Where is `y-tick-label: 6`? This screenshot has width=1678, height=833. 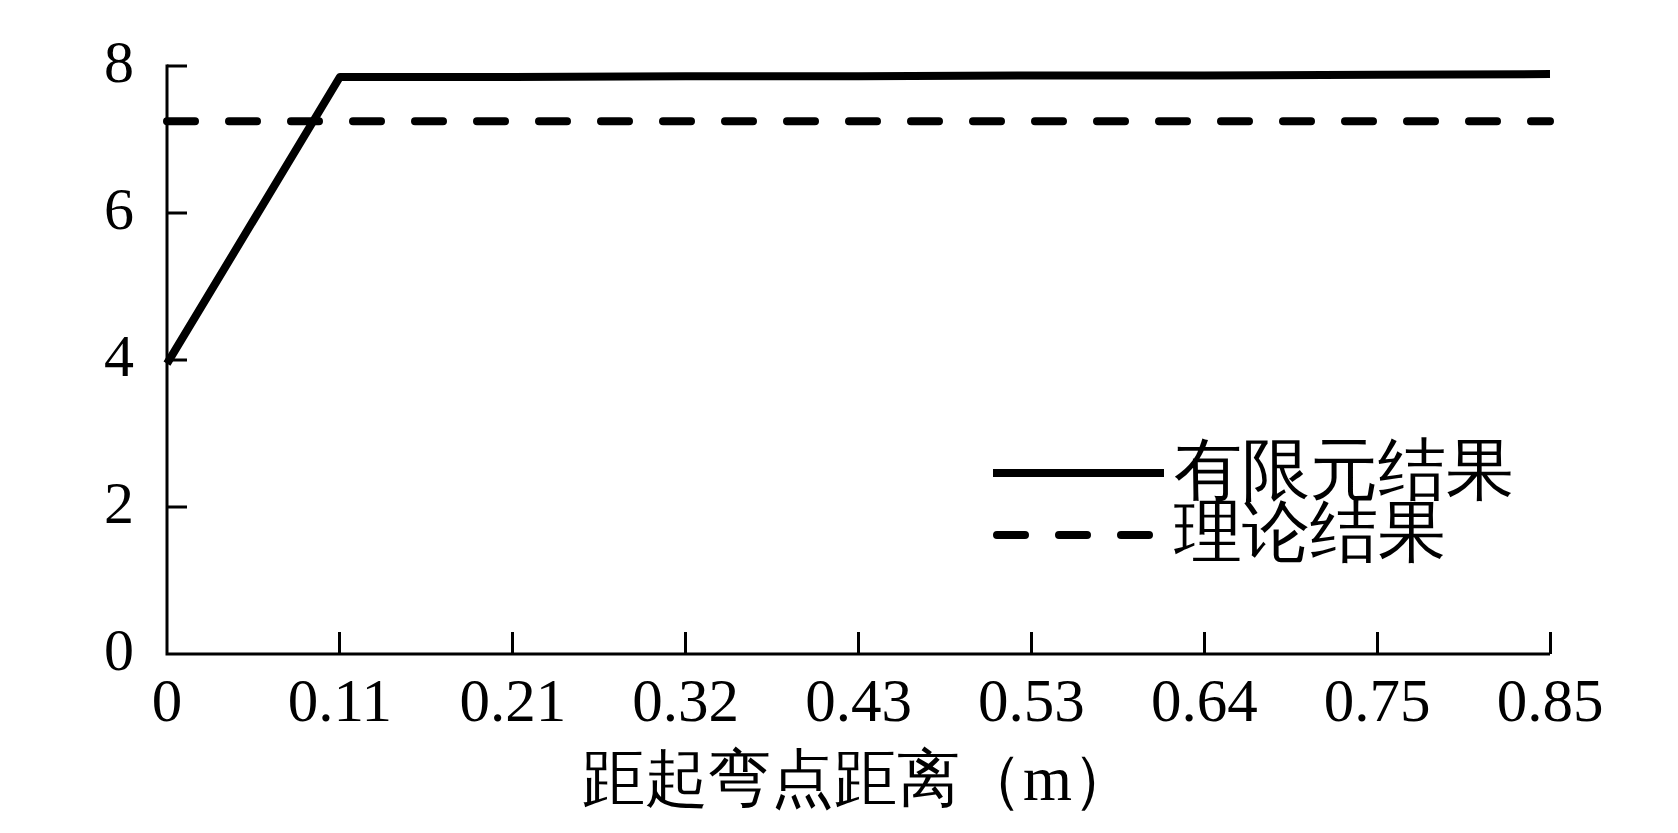 y-tick-label: 6 is located at coordinates (119, 208).